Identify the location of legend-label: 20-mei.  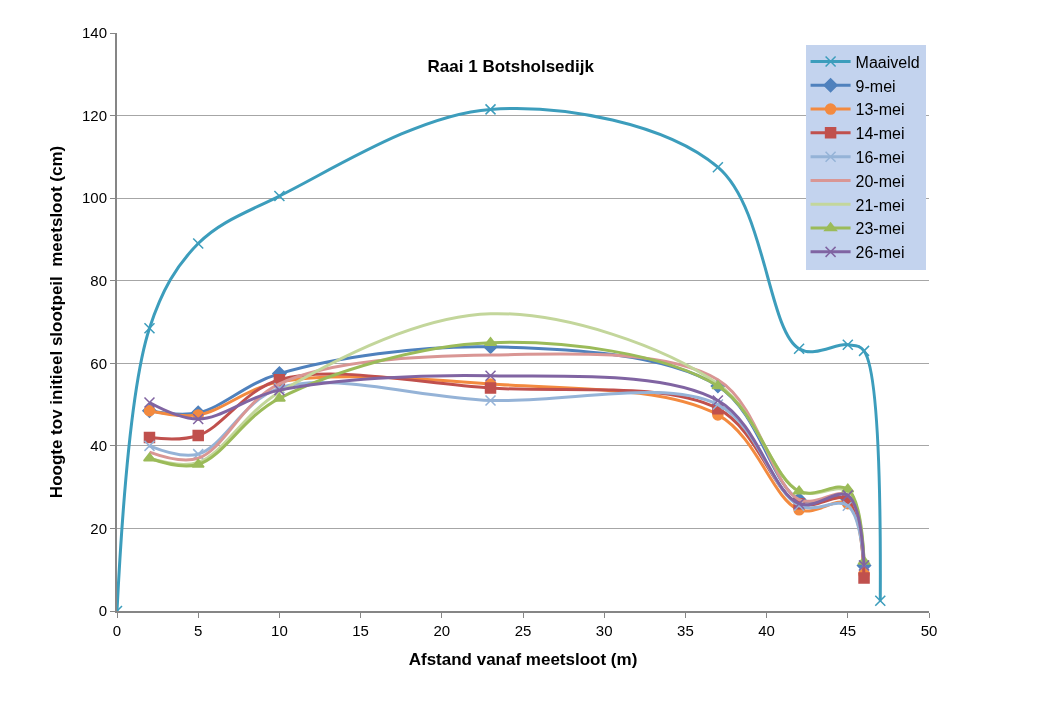
(880, 181).